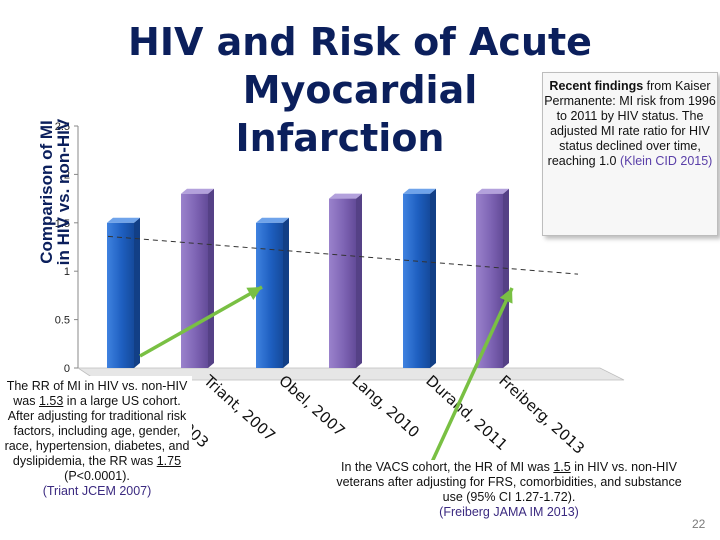  I want to click on callout-value-a: 1.53, so click(51, 401).